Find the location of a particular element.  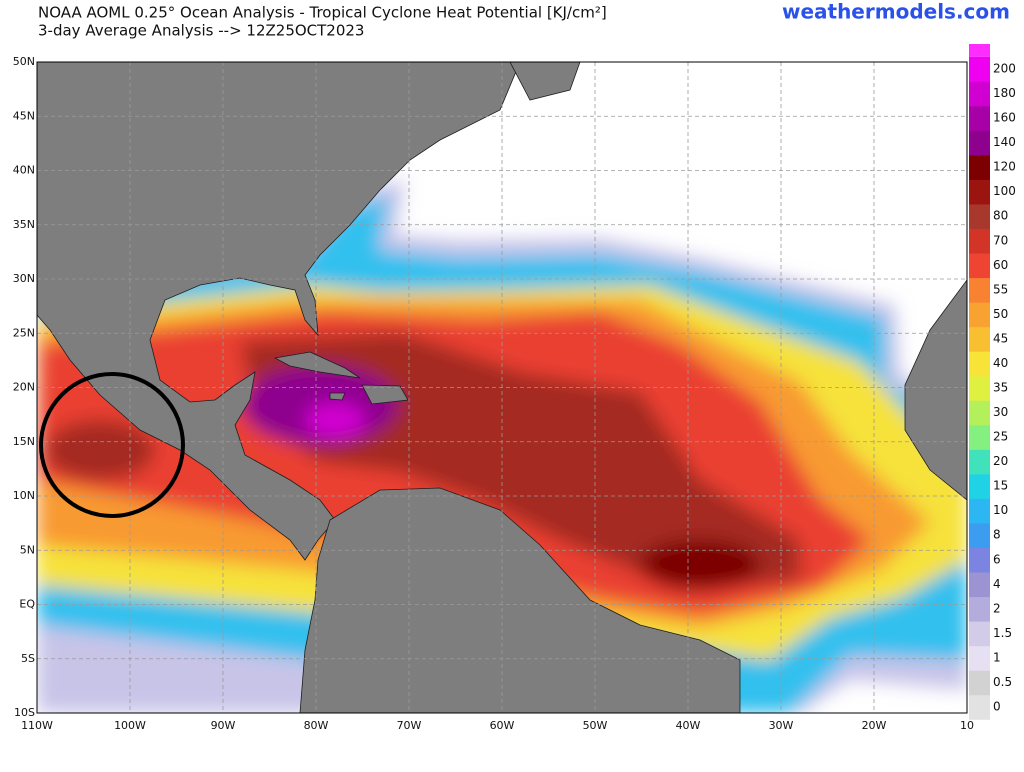

colorbar-label: 180 is located at coordinates (1004, 93).